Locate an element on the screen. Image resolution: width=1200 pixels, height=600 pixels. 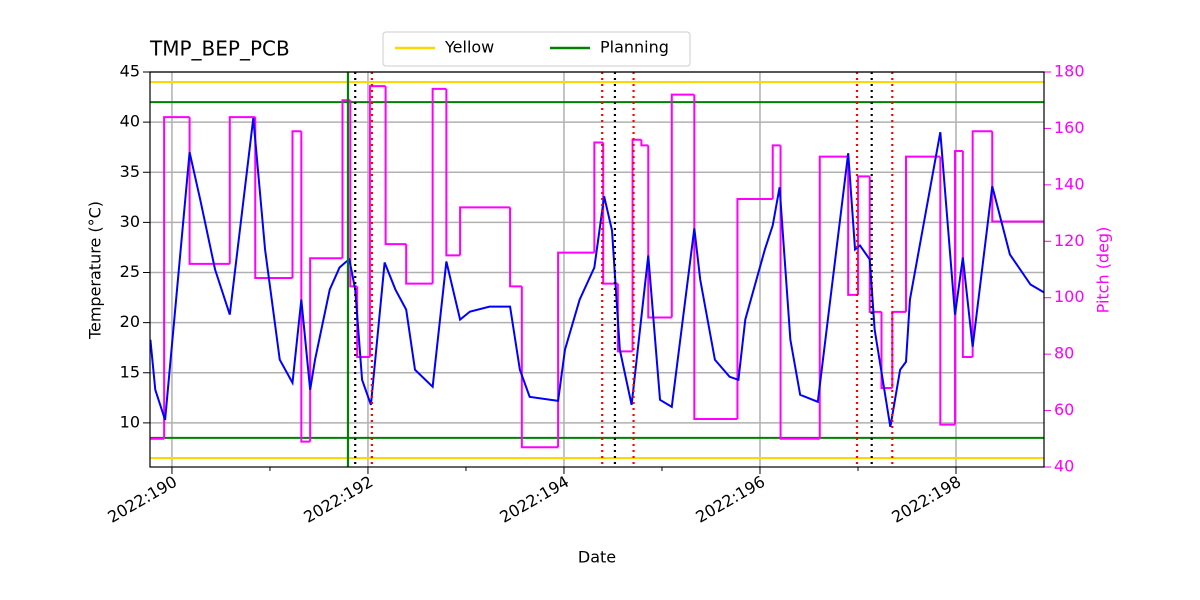
y-tick-label: 20 is located at coordinates (130, 321).